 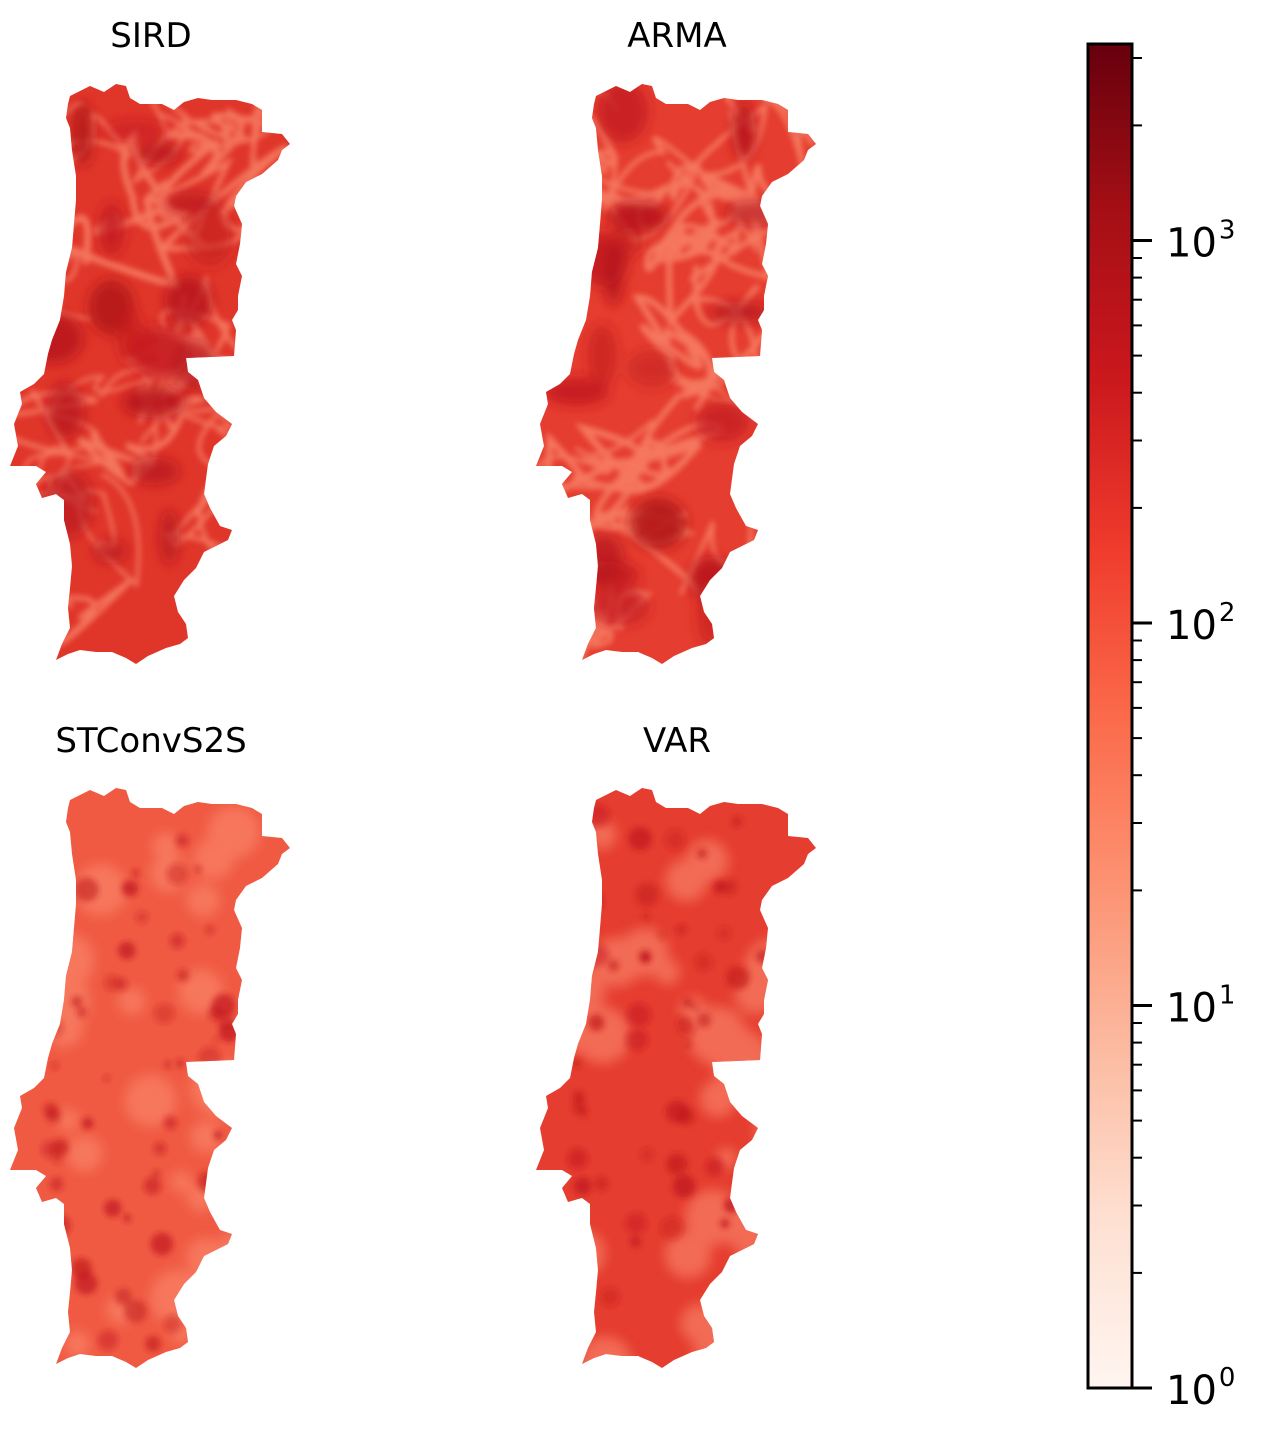 I want to click on map-region-fill, so click(x=676, y=1078).